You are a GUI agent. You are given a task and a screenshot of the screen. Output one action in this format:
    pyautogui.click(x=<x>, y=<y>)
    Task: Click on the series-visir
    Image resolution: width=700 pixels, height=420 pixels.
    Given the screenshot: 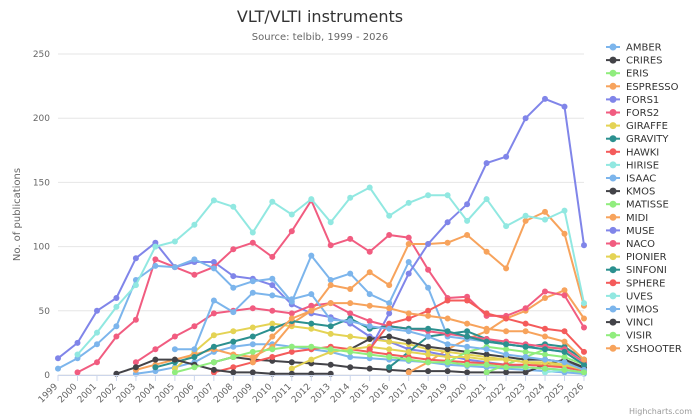 What is the action you would take?
    pyautogui.click(x=379, y=359)
    